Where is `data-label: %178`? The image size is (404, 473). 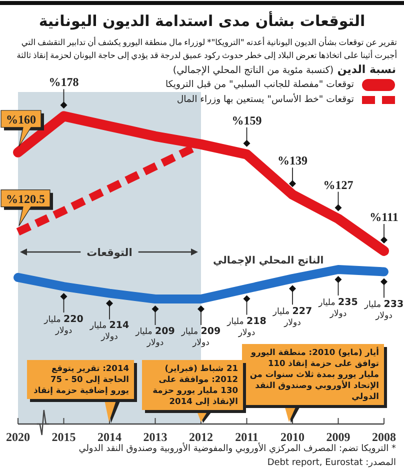
data-label: %178 is located at coordinates (63, 82).